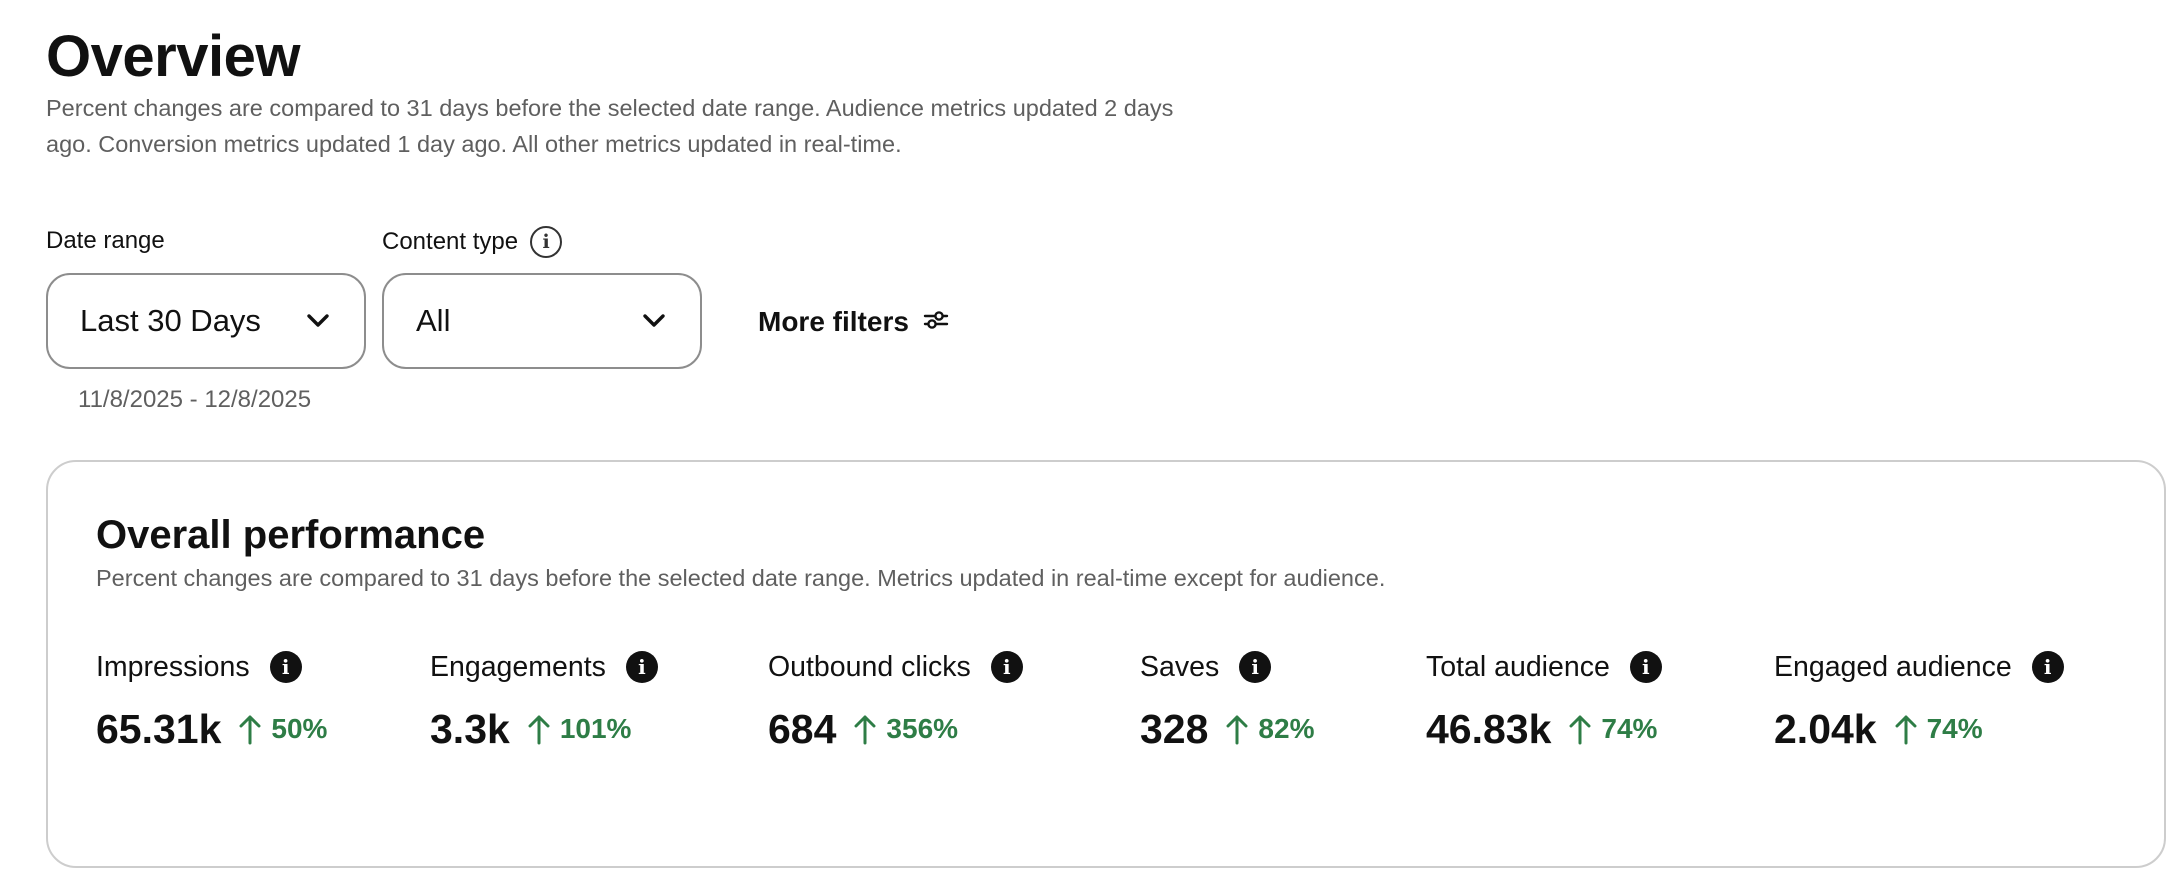 The width and height of the screenshot is (2180, 880). Describe the element at coordinates (170, 320) in the screenshot. I see `date-range-value: Last 30 Days` at that location.